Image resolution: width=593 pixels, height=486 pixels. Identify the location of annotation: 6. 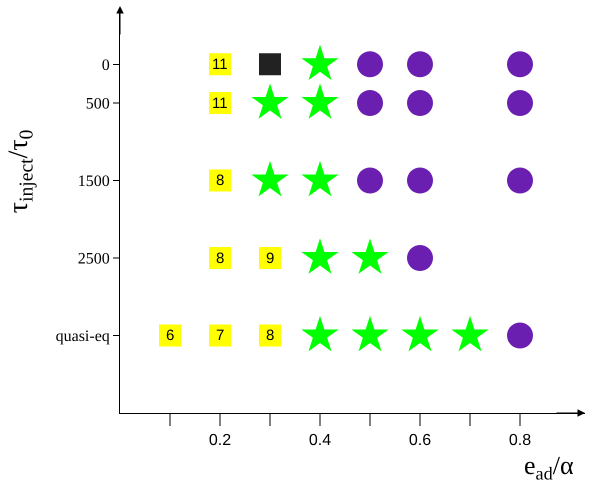
(170, 335).